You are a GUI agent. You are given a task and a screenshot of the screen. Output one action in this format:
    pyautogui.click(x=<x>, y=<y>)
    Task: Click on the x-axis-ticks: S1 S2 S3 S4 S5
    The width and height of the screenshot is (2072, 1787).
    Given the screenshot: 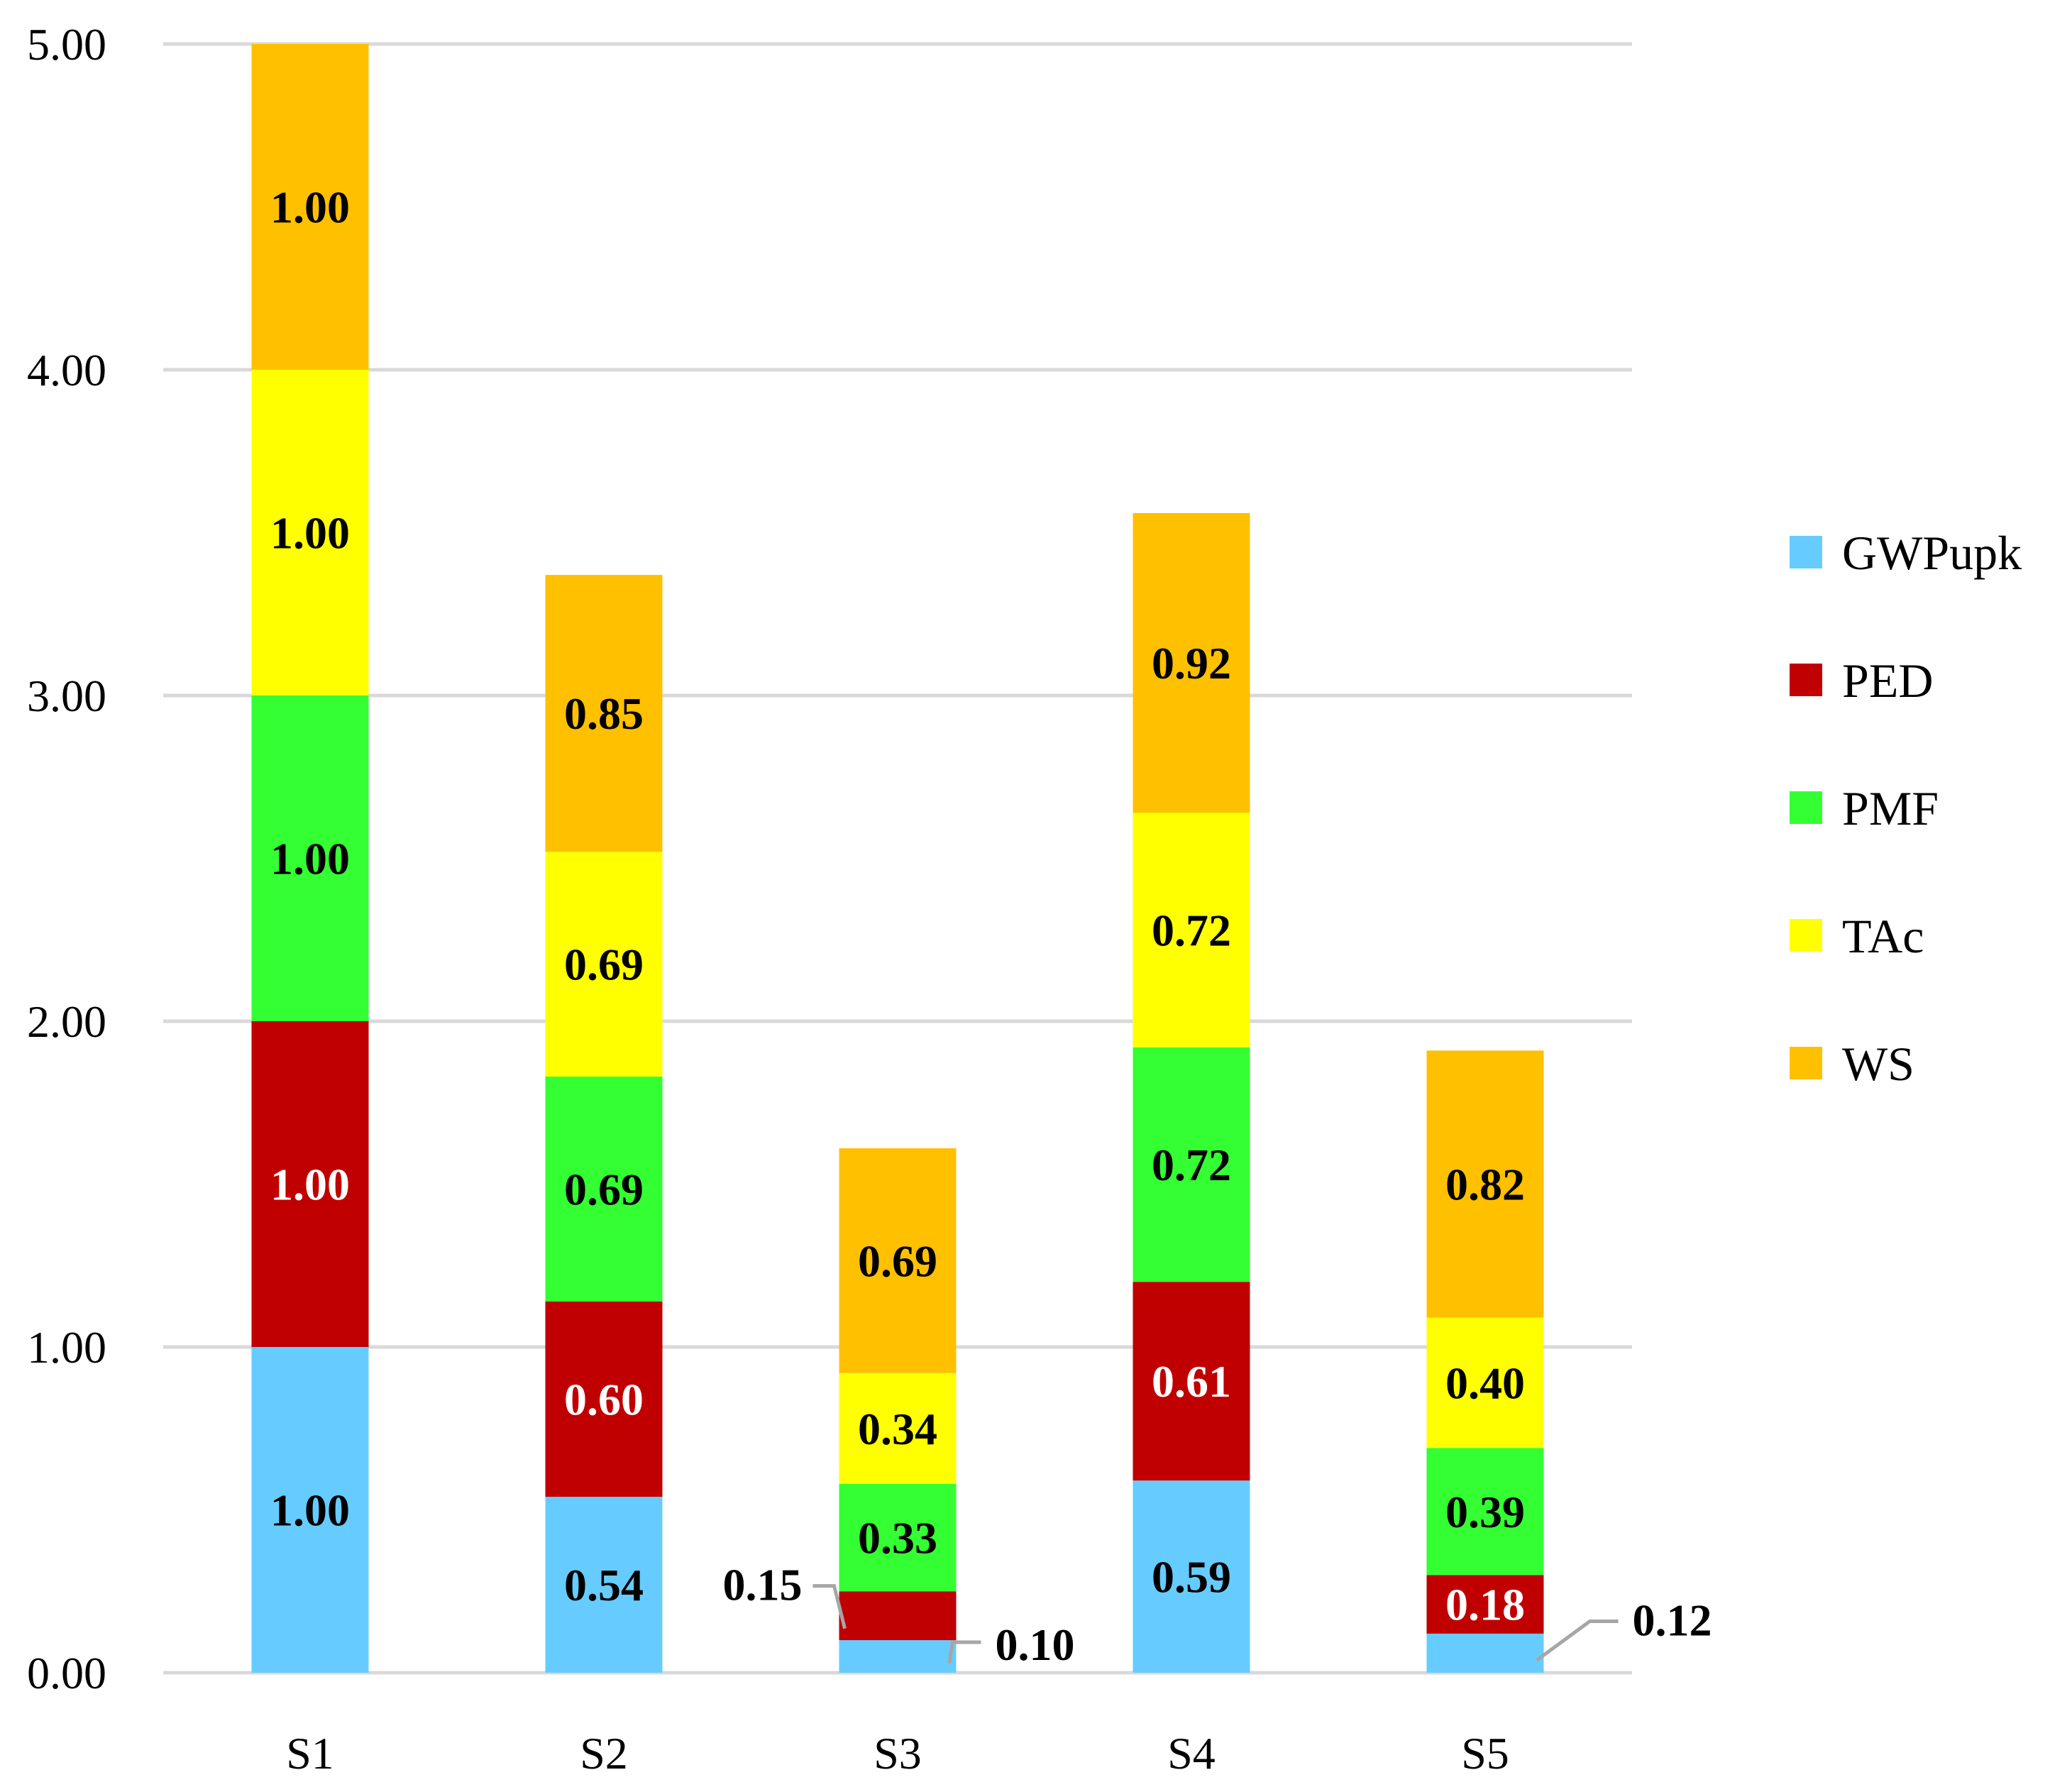 What is the action you would take?
    pyautogui.click(x=898, y=1753)
    